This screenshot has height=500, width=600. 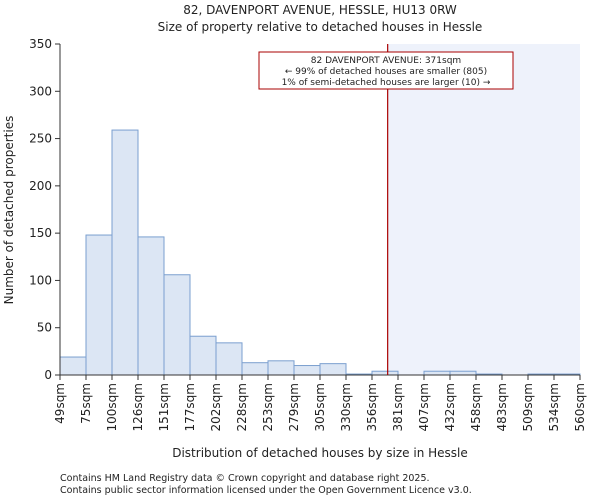 I want to click on y-tick-label: 100, so click(x=40, y=280).